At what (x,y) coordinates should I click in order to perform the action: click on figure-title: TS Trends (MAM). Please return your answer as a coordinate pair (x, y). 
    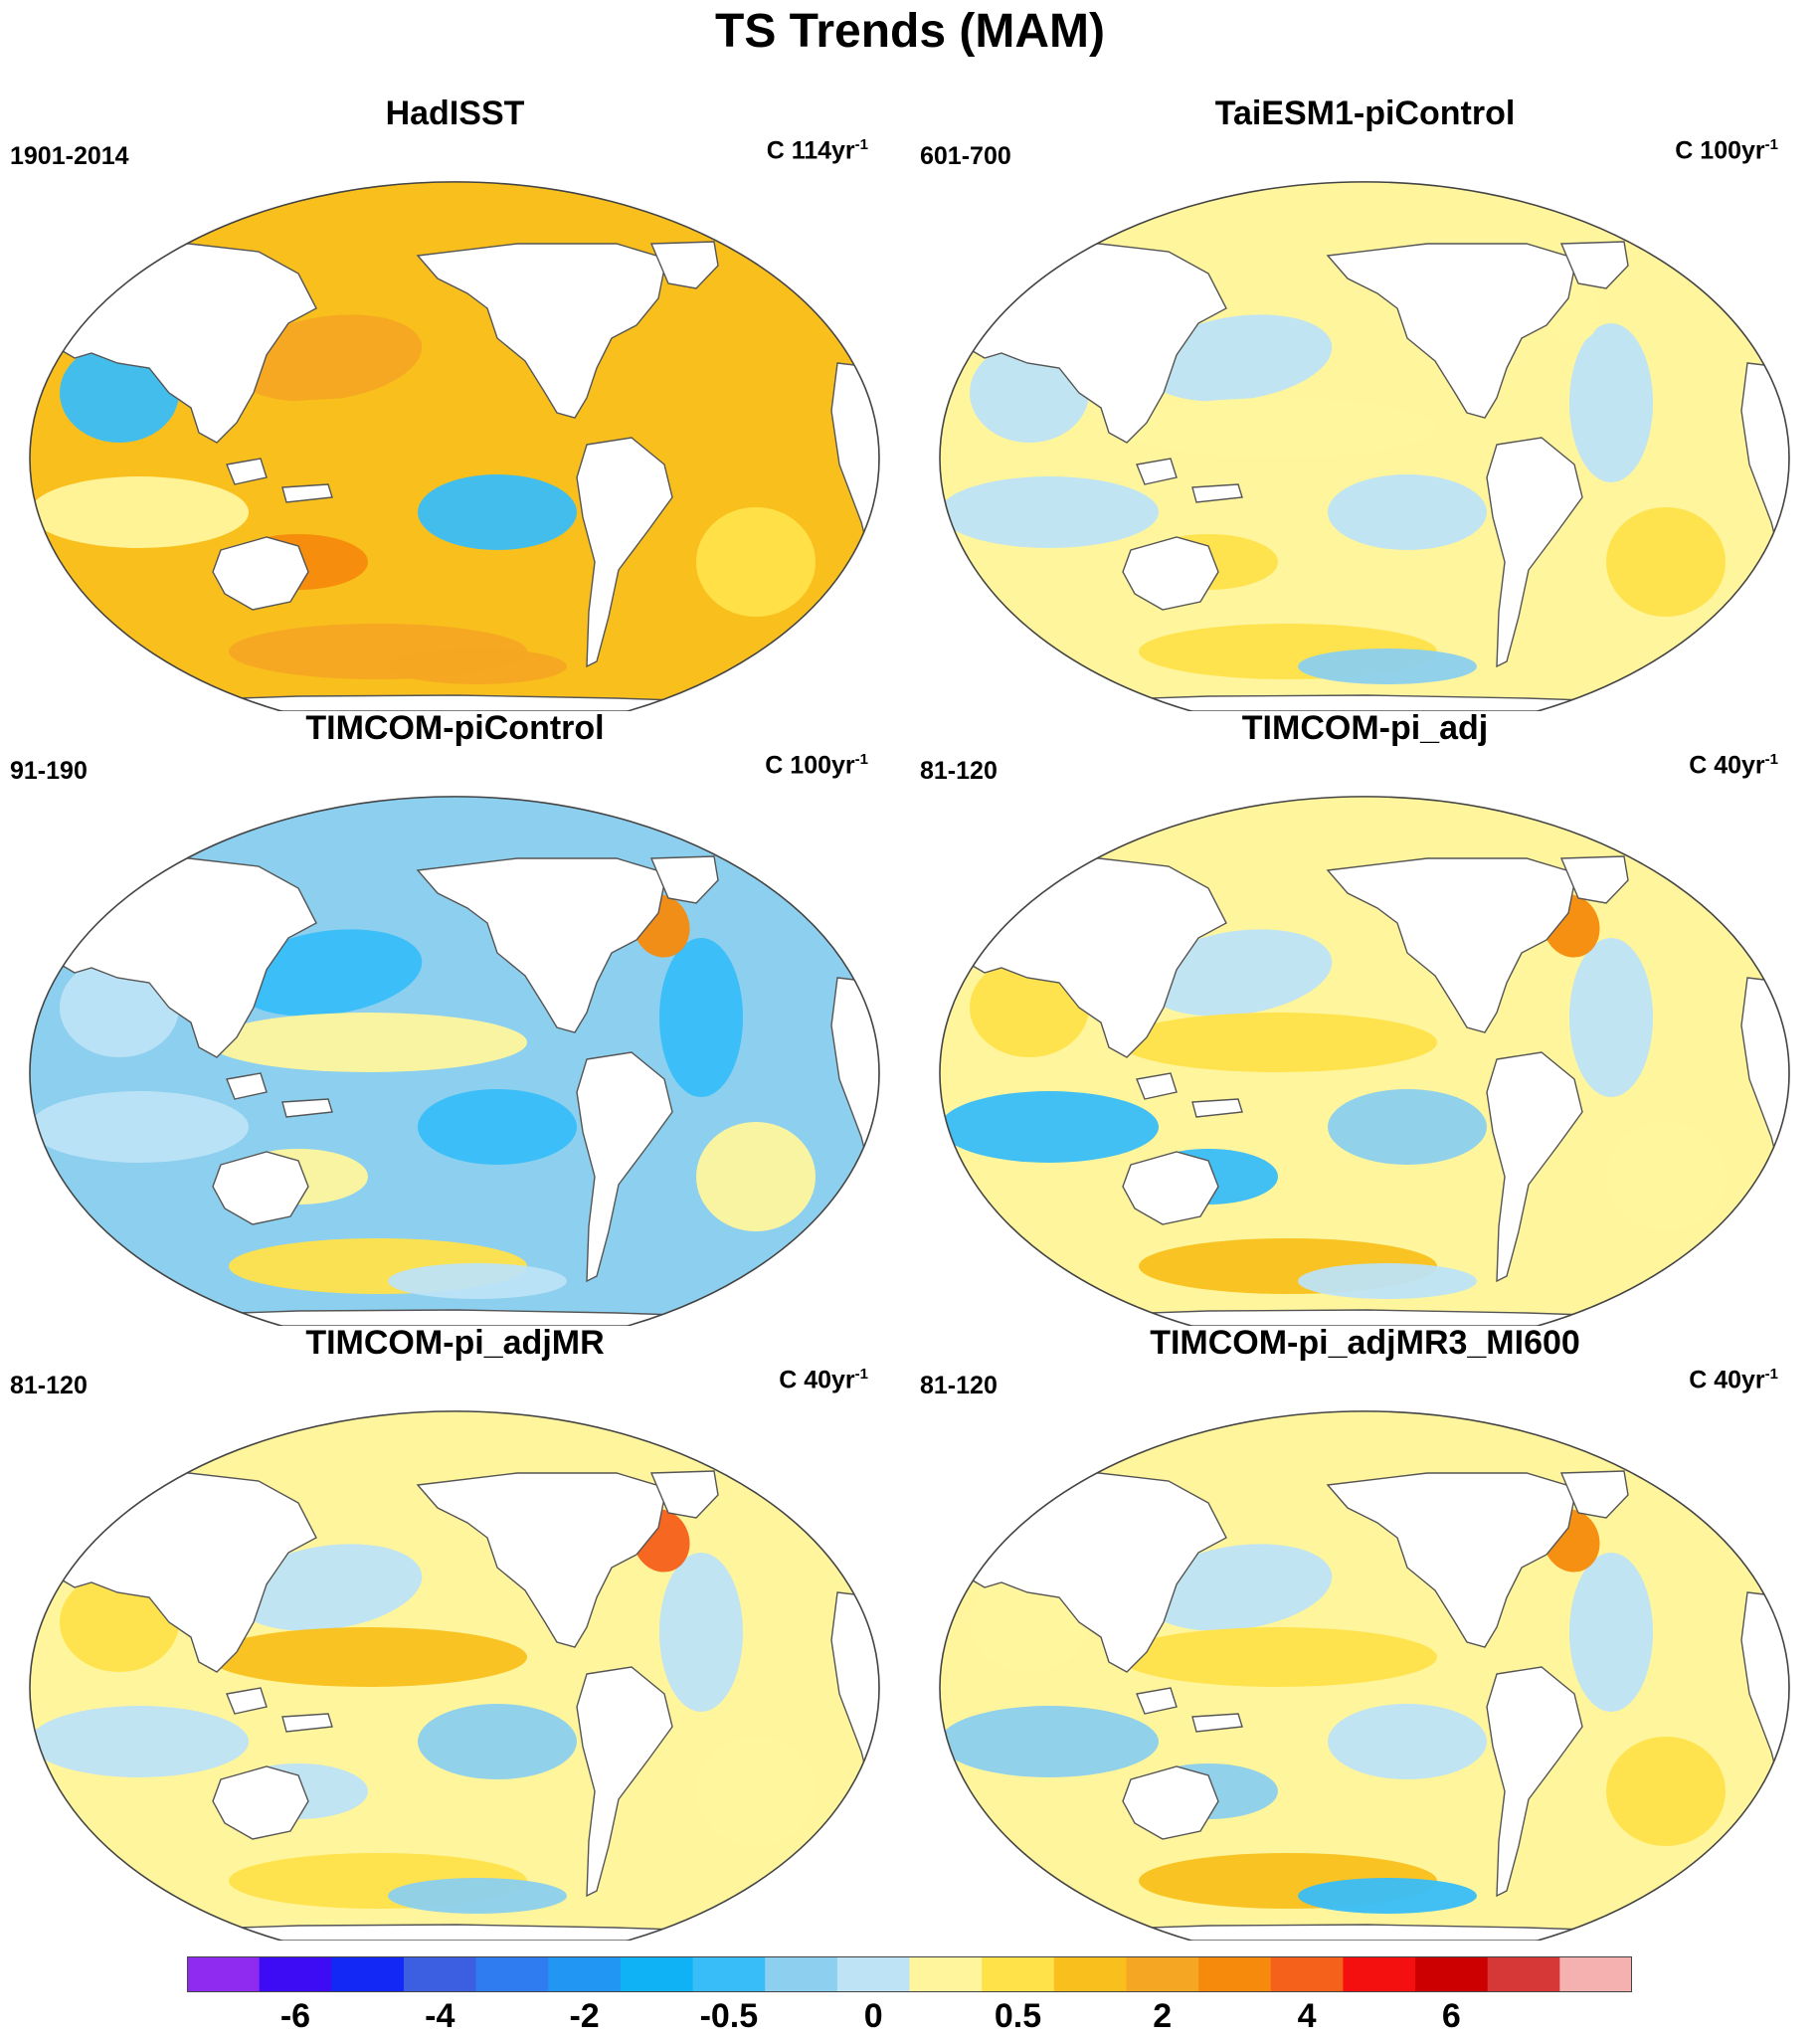
    Looking at the image, I should click on (910, 31).